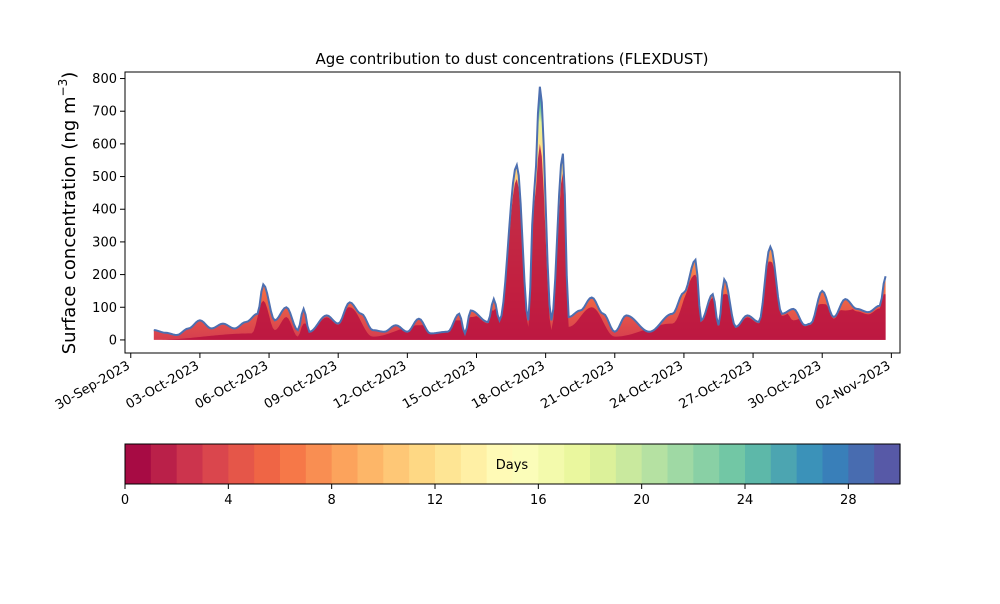  Describe the element at coordinates (228, 500) in the screenshot. I see `colorbar-tick-label: 4` at that location.